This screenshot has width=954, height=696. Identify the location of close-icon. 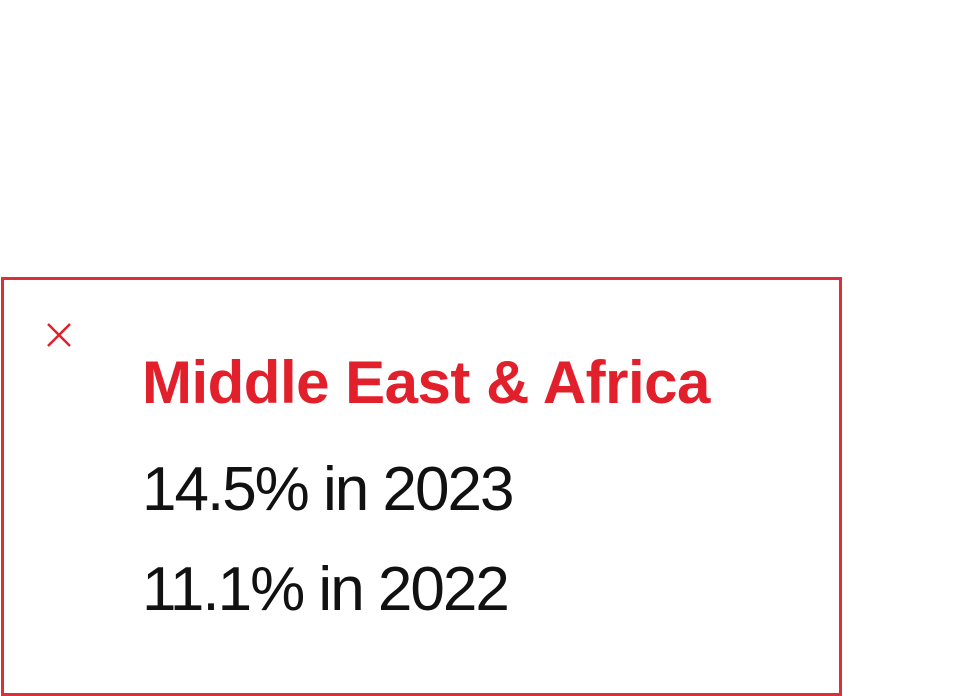
(59, 335).